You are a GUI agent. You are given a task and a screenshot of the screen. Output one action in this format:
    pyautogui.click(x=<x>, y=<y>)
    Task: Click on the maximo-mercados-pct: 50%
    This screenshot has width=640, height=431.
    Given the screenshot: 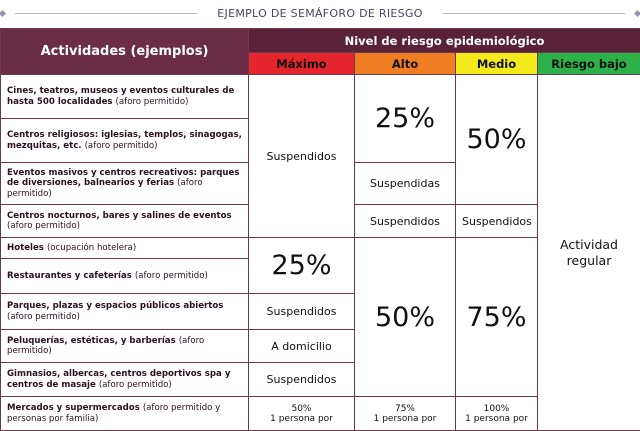 What is the action you would take?
    pyautogui.click(x=301, y=409)
    